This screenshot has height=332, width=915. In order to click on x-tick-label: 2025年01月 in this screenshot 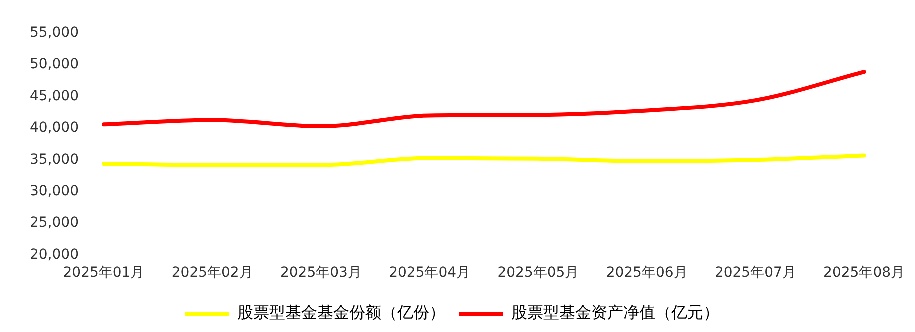, I will do `click(104, 273)`.